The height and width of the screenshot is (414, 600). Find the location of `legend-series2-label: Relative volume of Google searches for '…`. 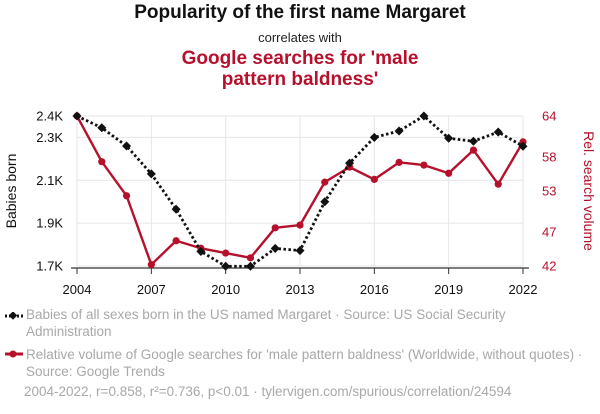

legend-series2-label: Relative volume of Google searches for '… is located at coordinates (304, 363).